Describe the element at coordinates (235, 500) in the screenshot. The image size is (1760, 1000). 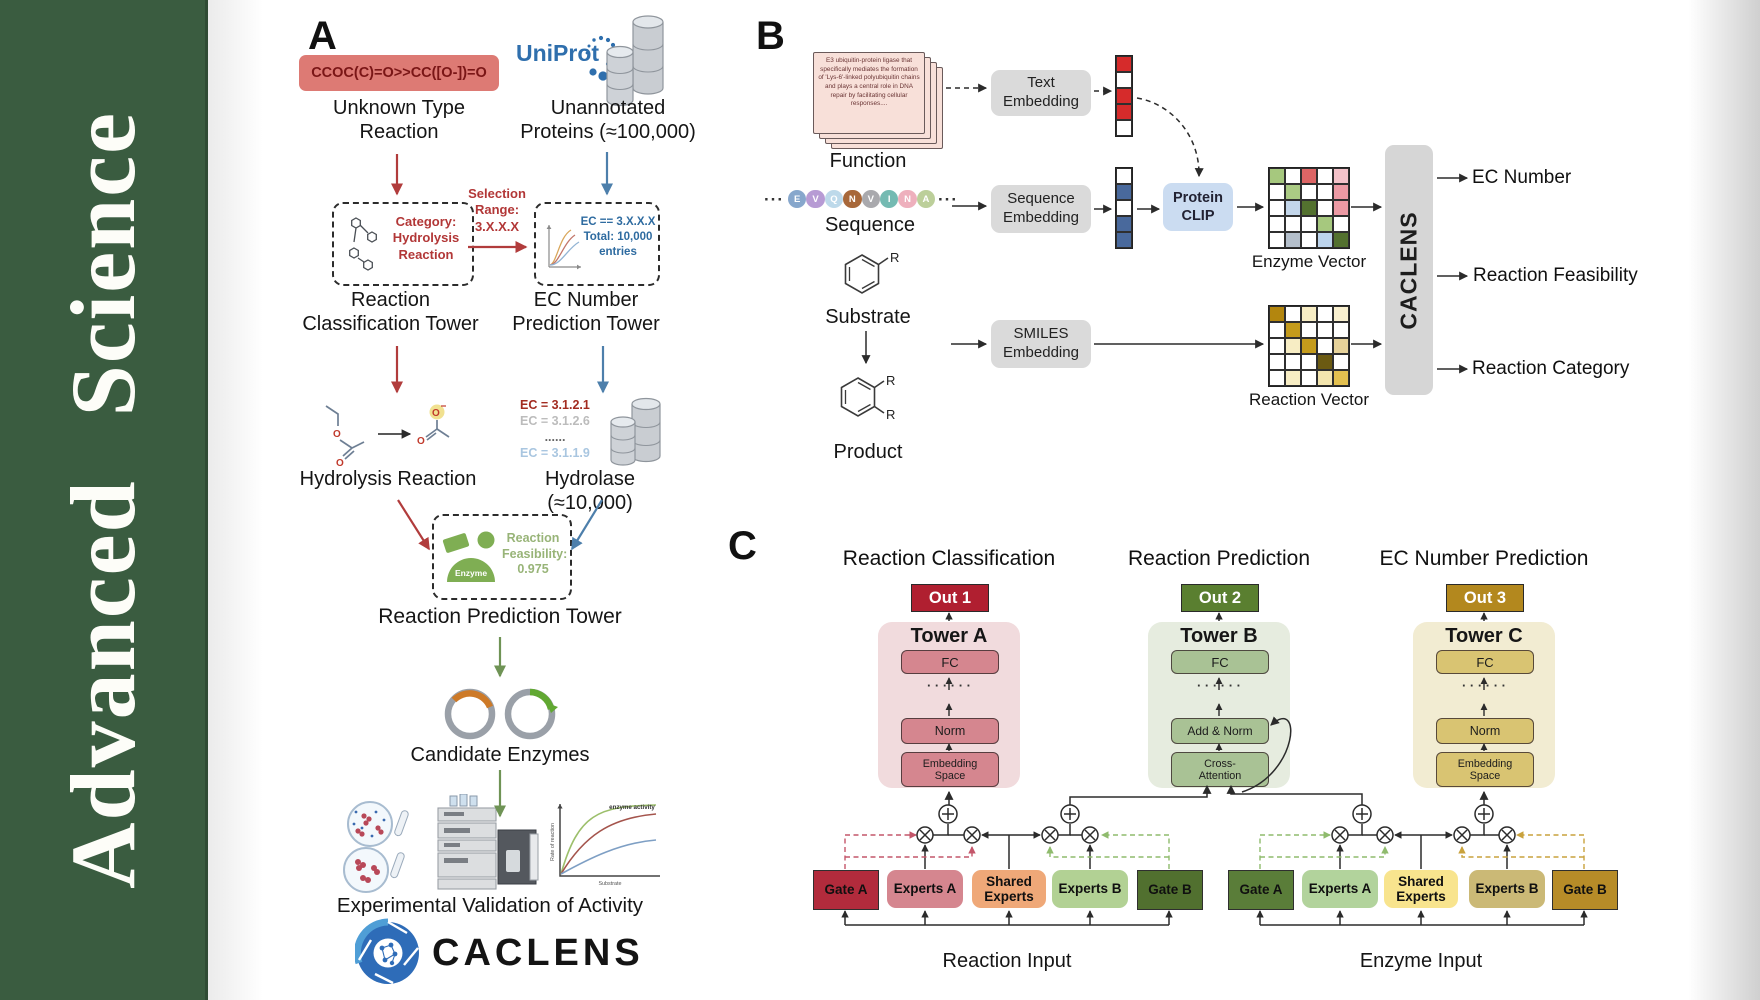
I see `page-edge-shade-left` at that location.